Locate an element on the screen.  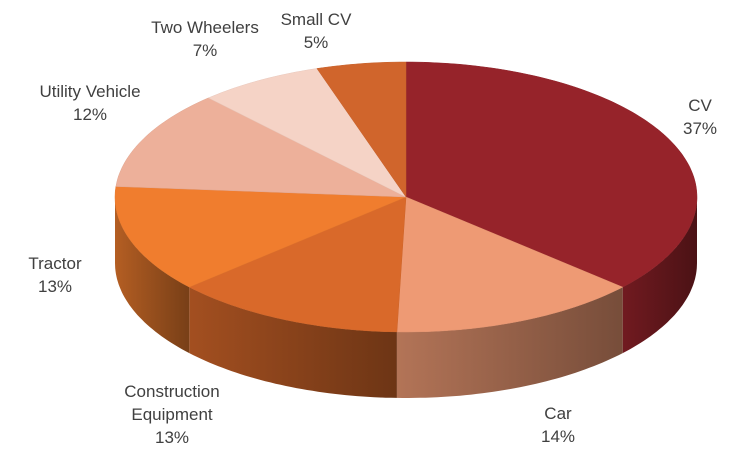
slice-label: Car 14% is located at coordinates (558, 425).